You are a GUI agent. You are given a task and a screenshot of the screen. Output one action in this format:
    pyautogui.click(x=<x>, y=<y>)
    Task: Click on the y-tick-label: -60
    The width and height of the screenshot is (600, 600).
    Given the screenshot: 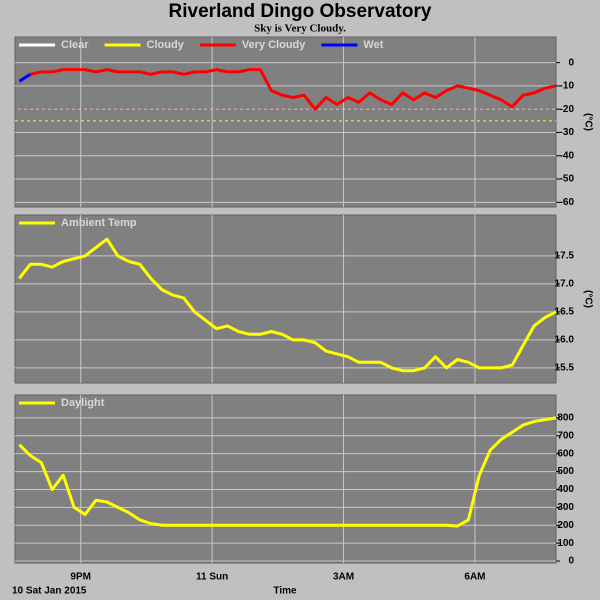 What is the action you would take?
    pyautogui.click(x=567, y=202)
    